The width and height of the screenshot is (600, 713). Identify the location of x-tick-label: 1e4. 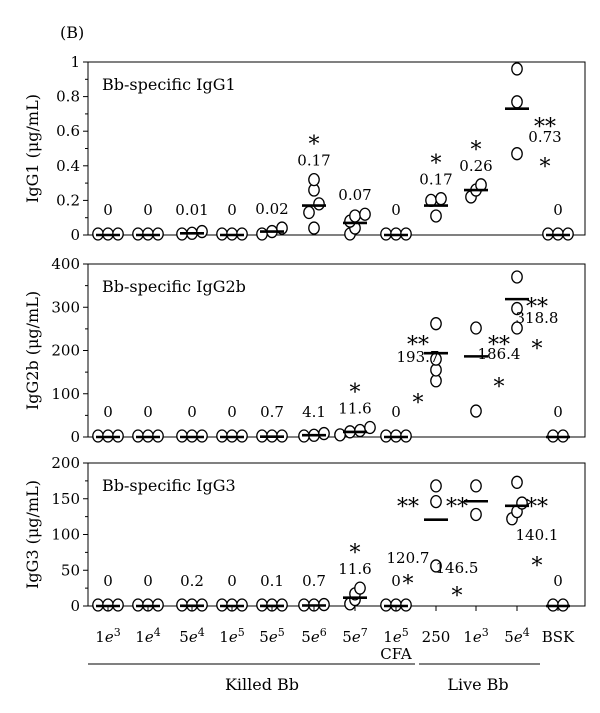
(147, 636).